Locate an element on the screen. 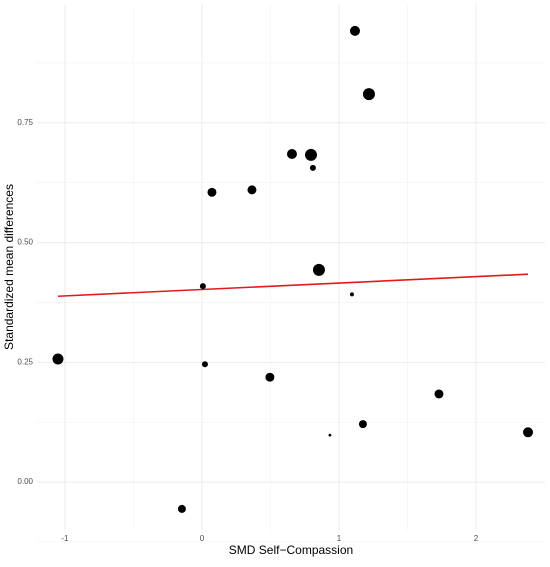  y-tick-label: 0.50 is located at coordinates (25, 242).